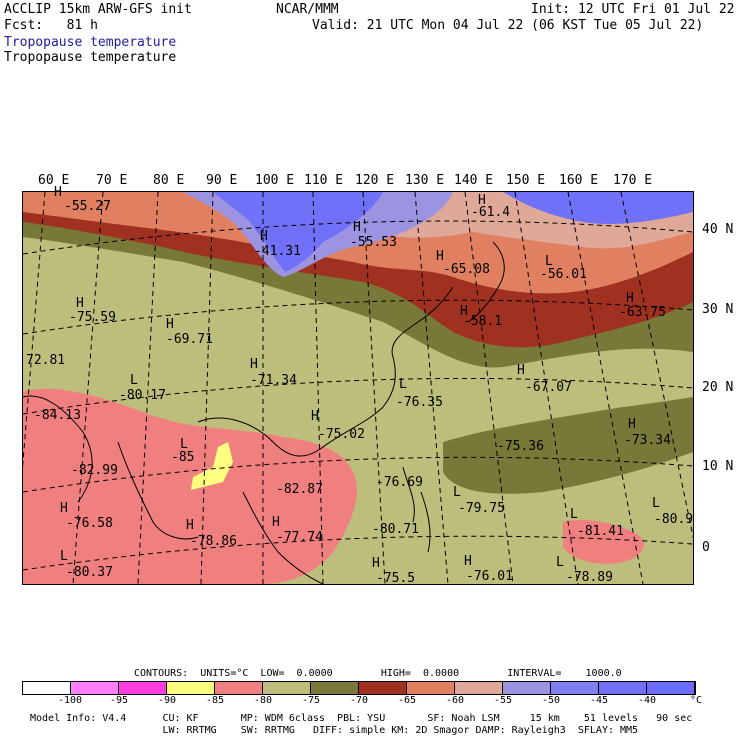 This screenshot has height=740, width=740. Describe the element at coordinates (491, 212) in the screenshot. I see `center-value: -61.4` at that location.